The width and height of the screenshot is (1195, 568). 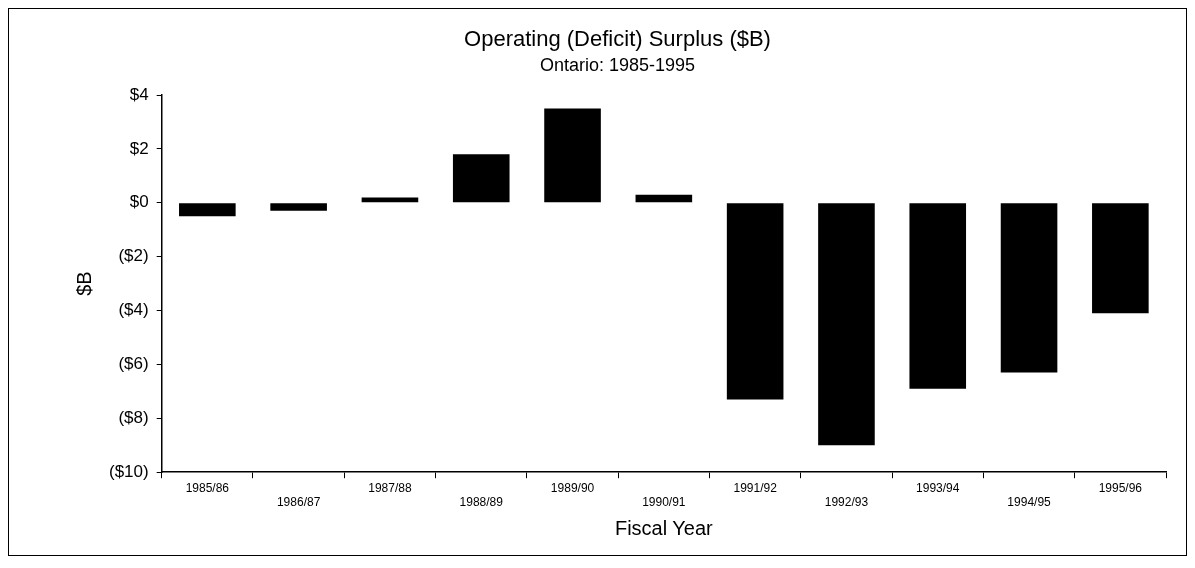 What do you see at coordinates (133, 417) in the screenshot?
I see `y-tick-label: ($8)` at bounding box center [133, 417].